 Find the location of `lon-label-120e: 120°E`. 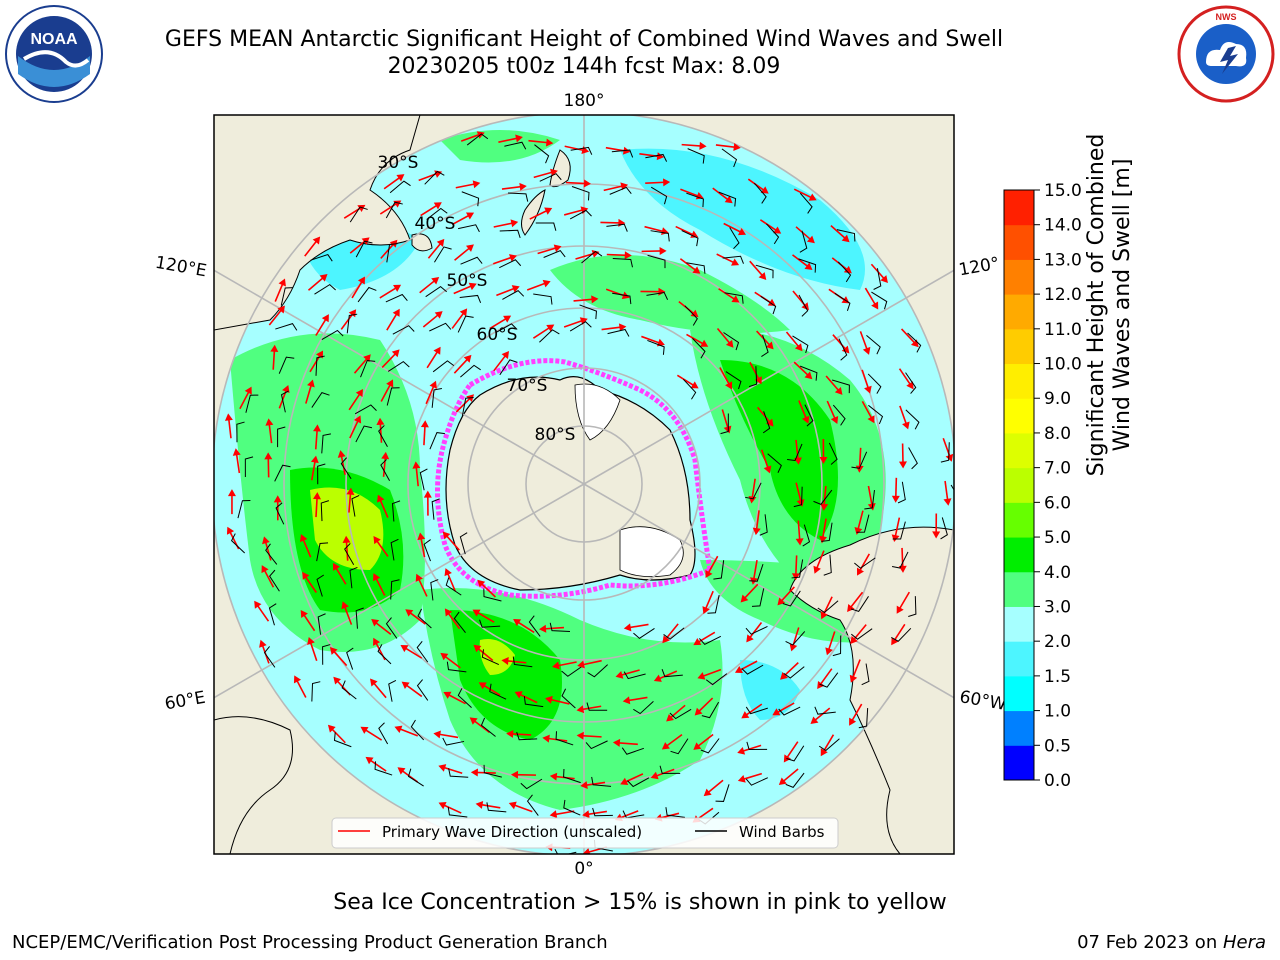

lon-label-120e: 120°E is located at coordinates (181, 267).